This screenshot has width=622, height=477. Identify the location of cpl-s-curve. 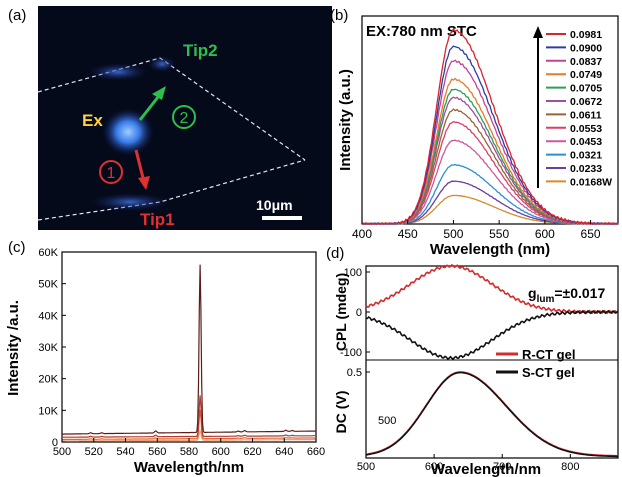
(492, 335).